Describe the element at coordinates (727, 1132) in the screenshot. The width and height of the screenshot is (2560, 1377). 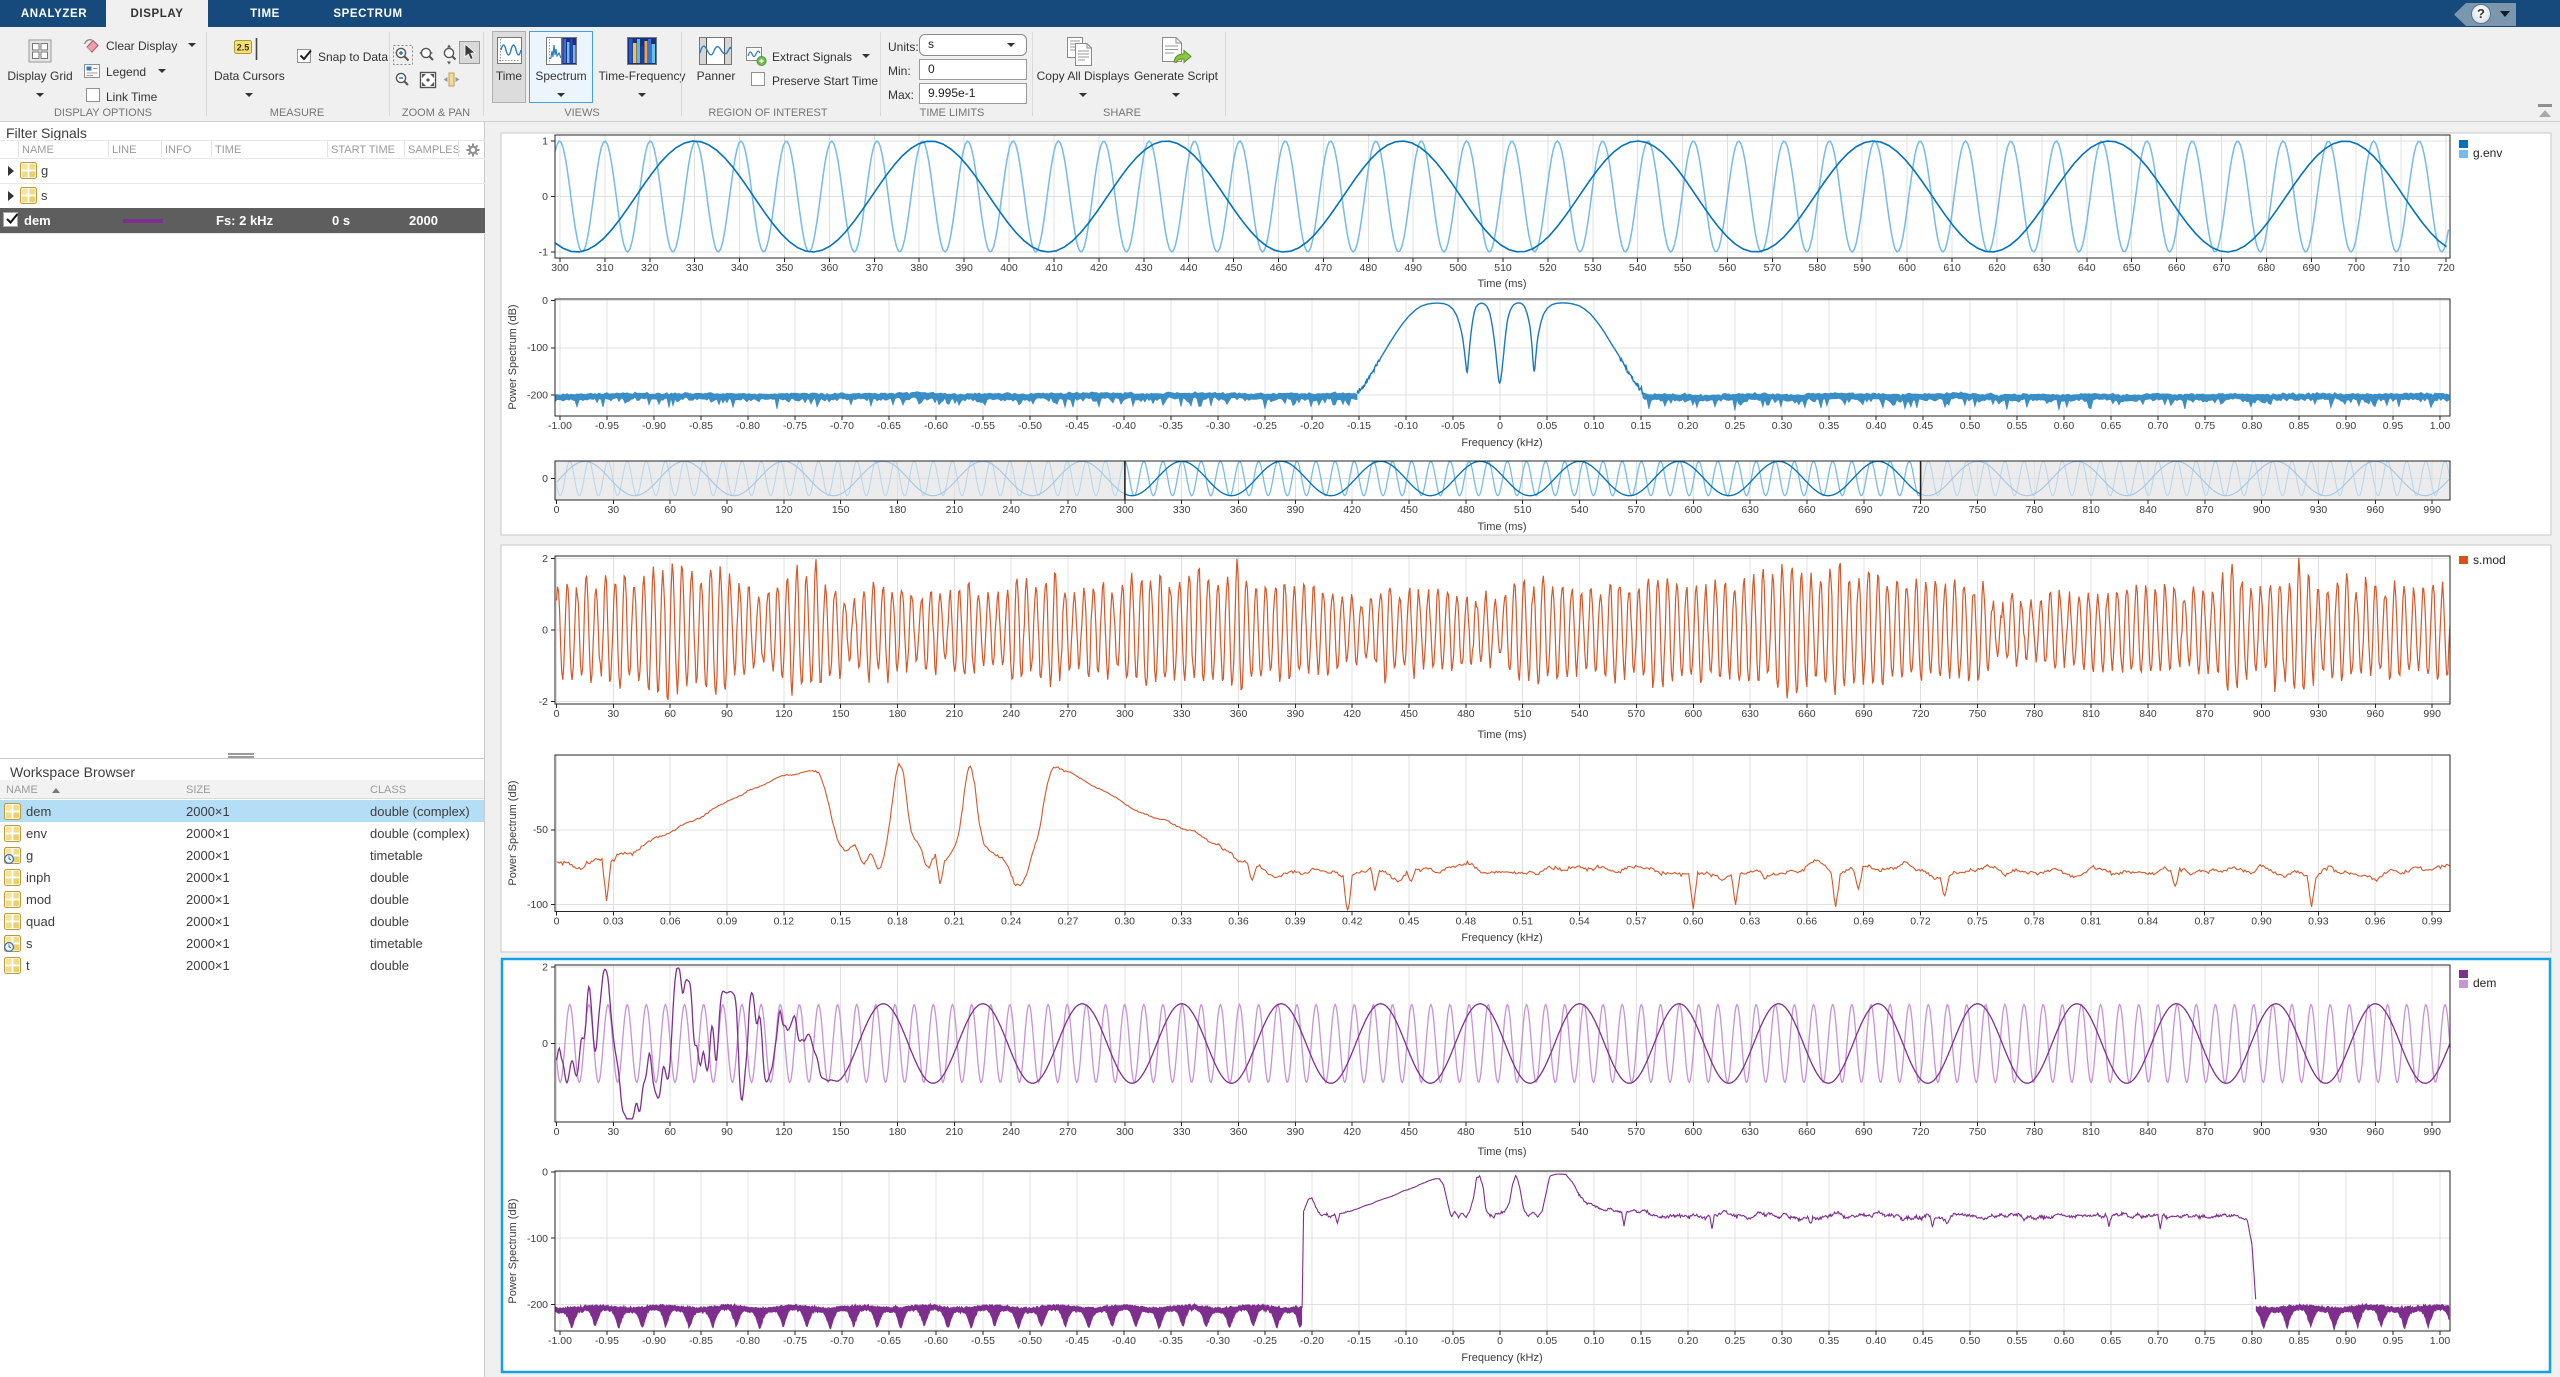
I see `svg-text: 90` at that location.